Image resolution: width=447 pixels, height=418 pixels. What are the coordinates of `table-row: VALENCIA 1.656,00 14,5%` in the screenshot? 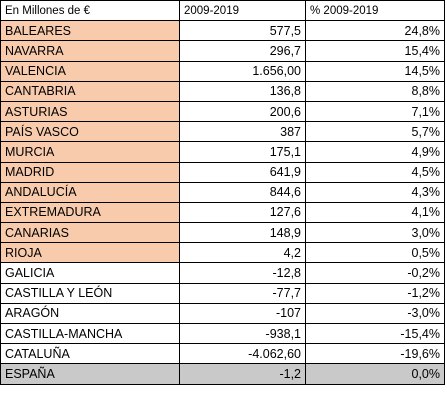 It's located at (222, 71).